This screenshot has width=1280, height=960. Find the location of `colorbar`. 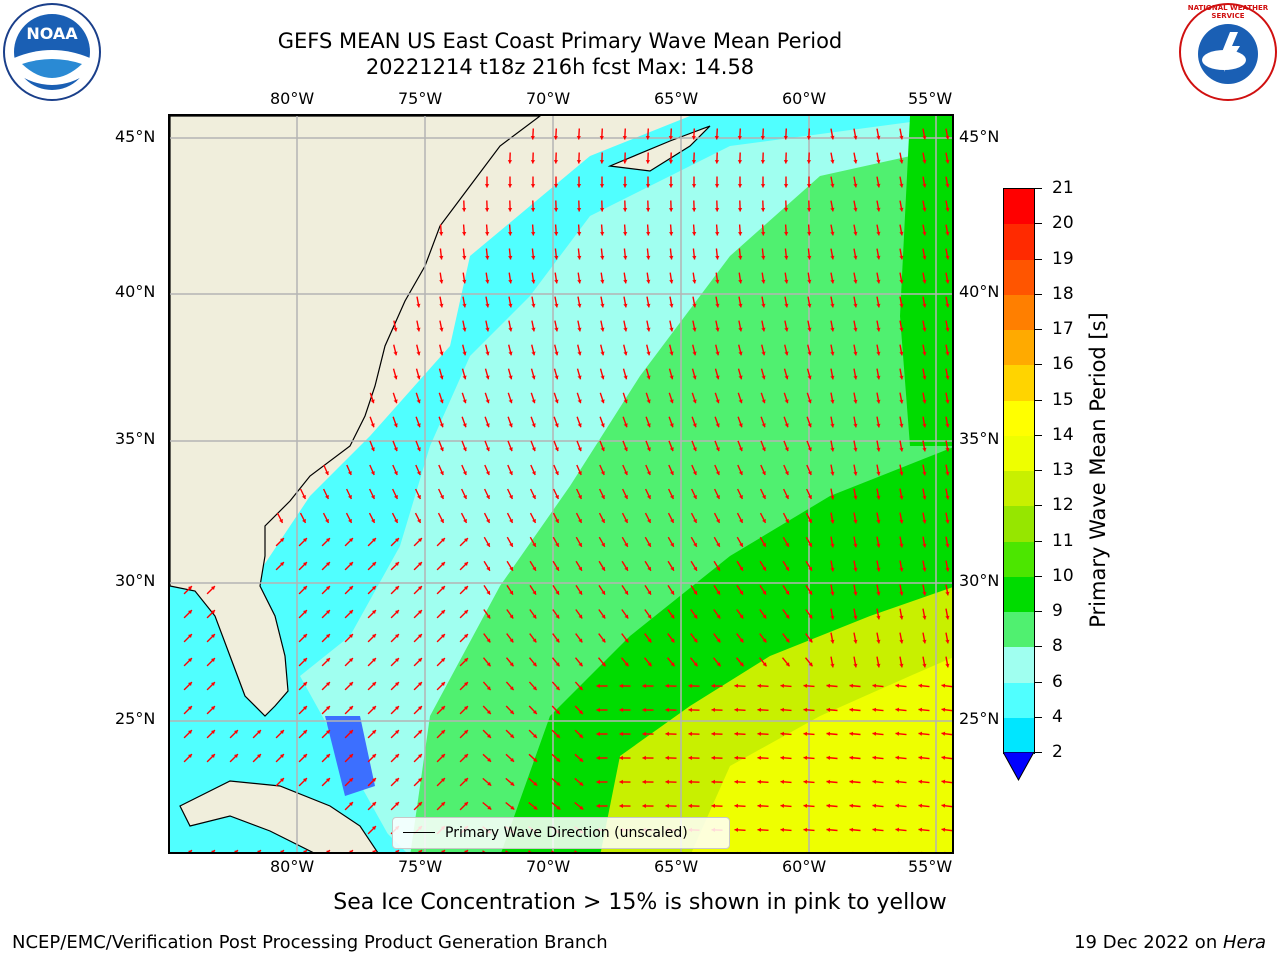

colorbar is located at coordinates (1019, 471).